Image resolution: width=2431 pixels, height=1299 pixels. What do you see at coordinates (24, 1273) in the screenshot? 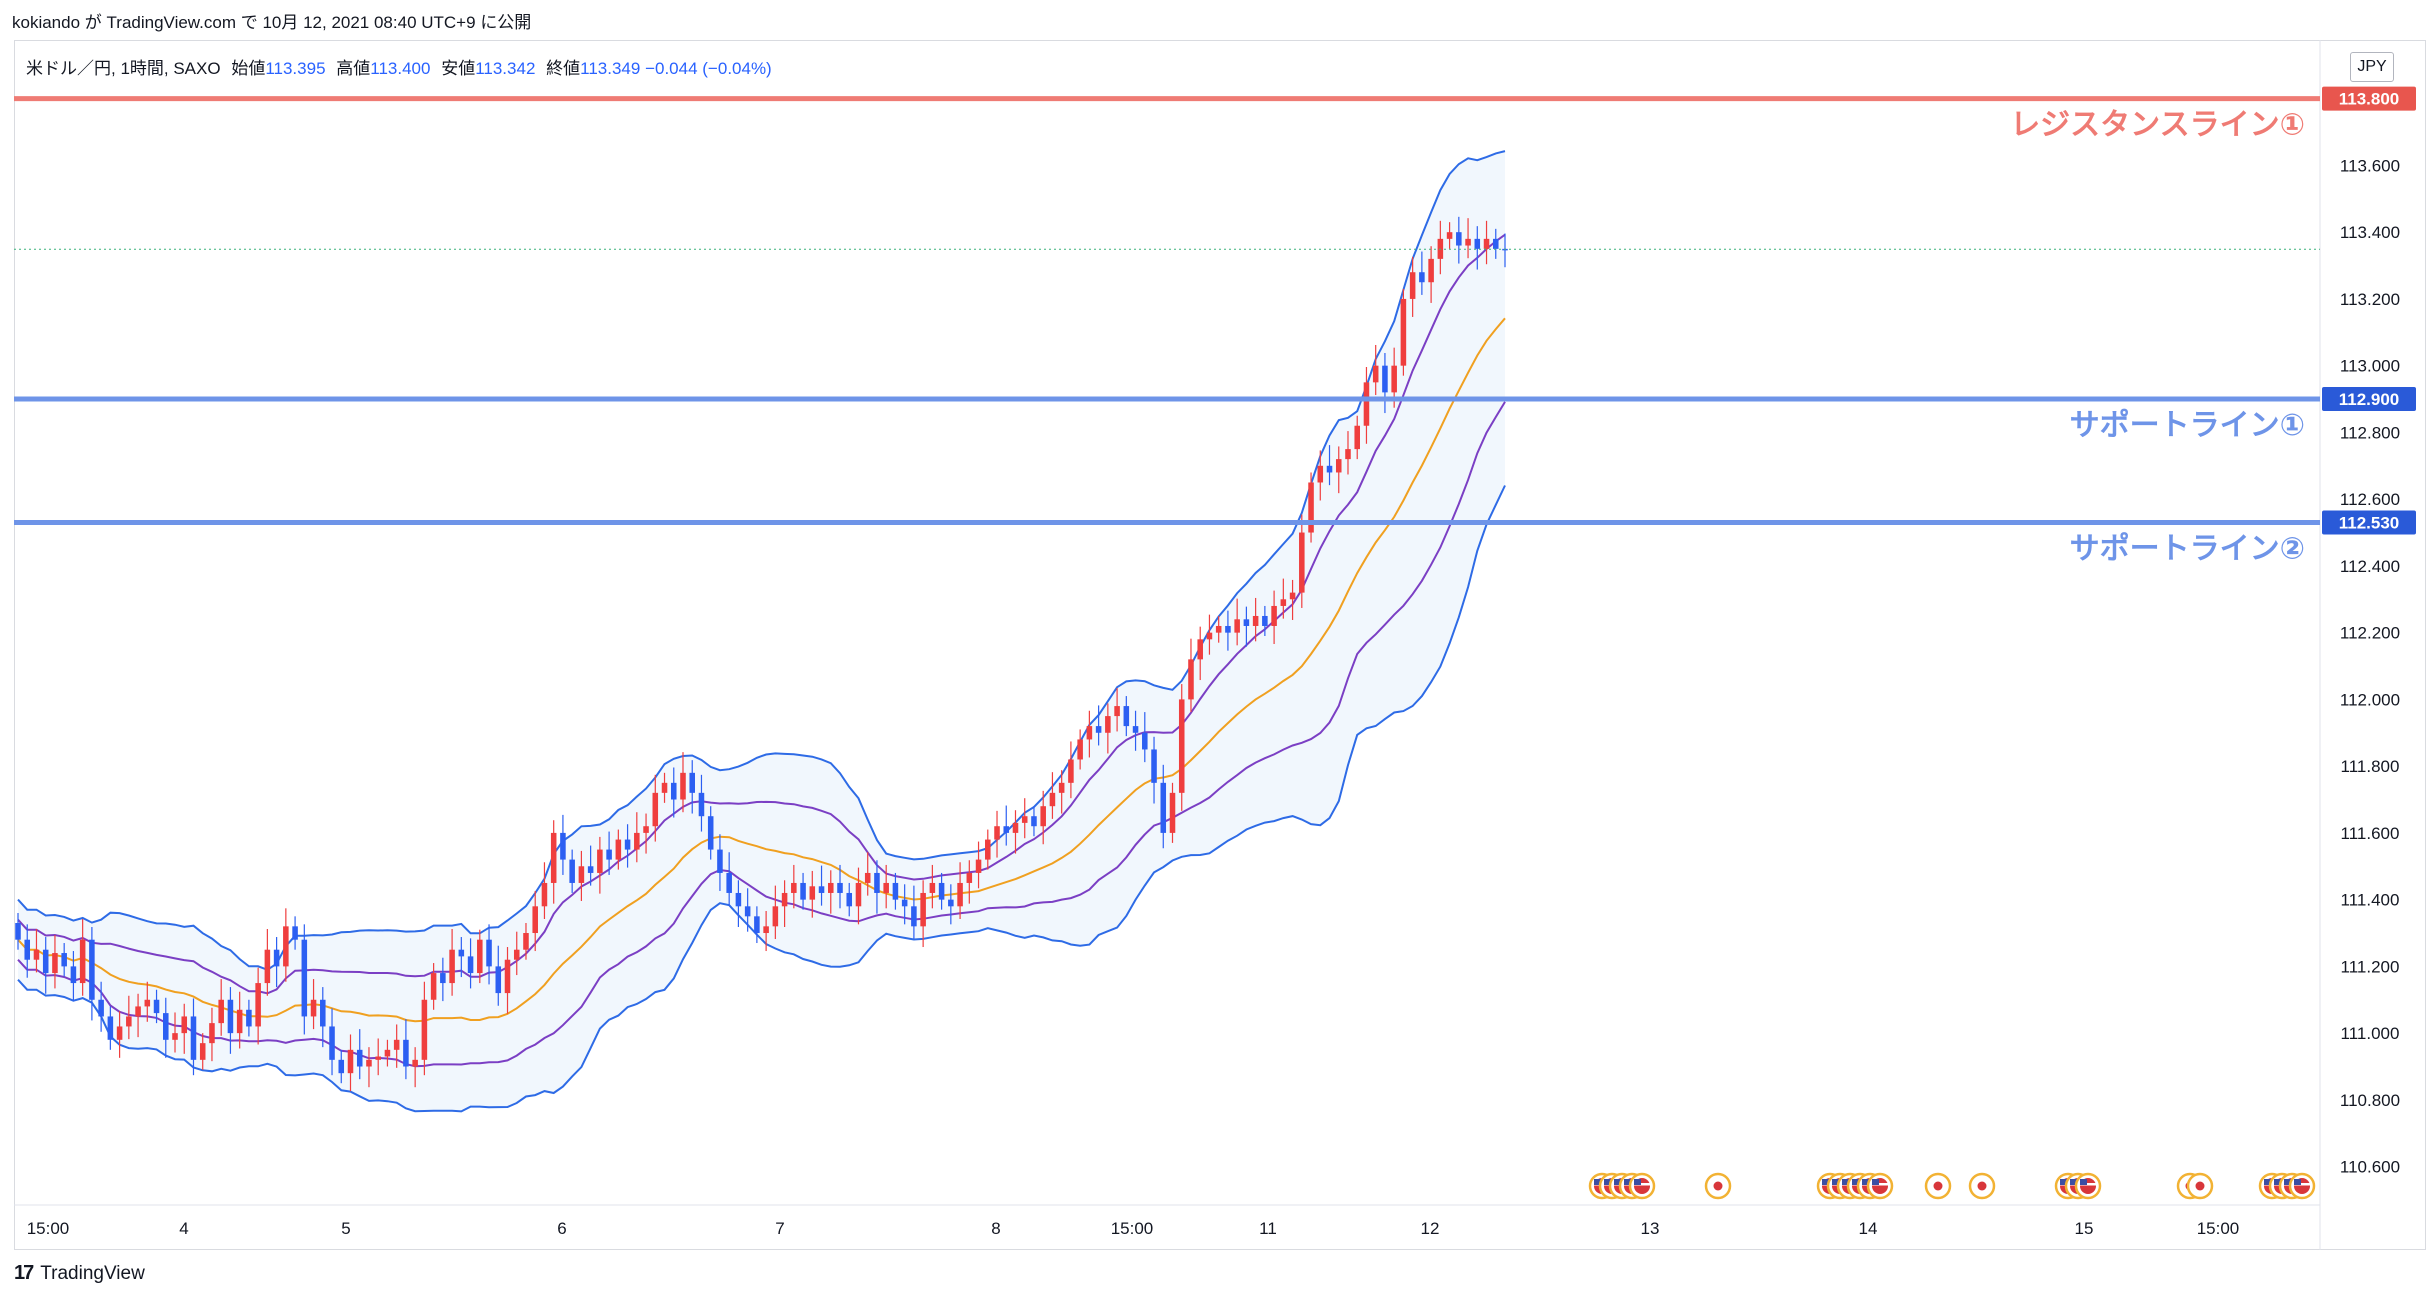
I see `tradingview-logo-icon: 17` at bounding box center [24, 1273].